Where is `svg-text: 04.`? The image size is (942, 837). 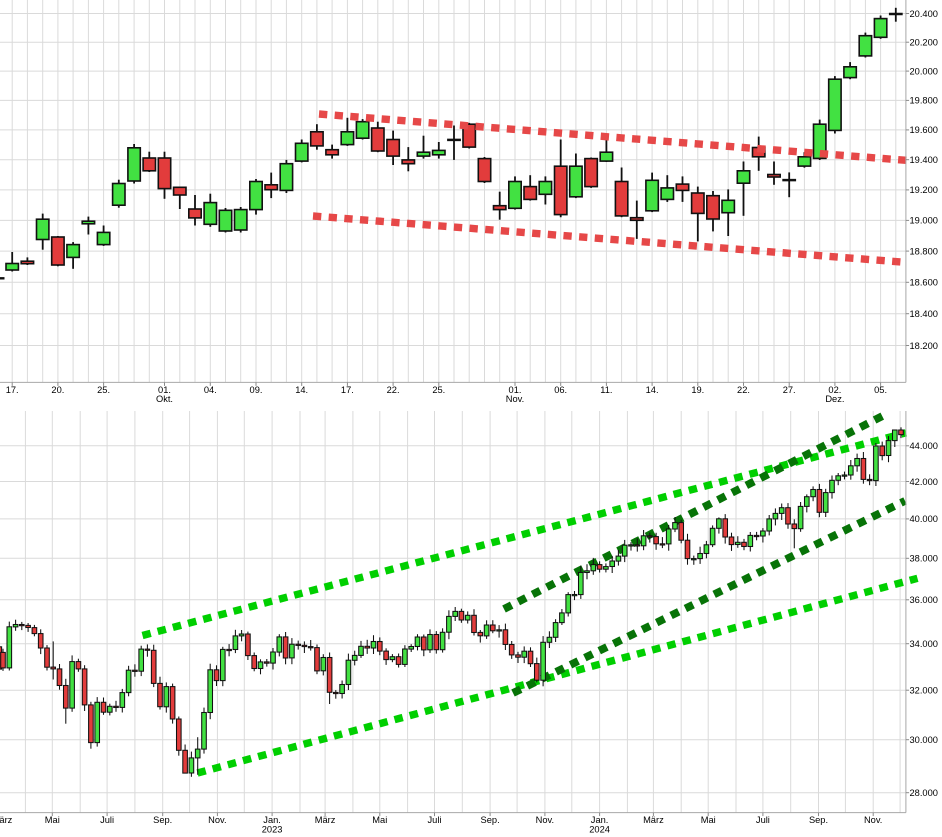
svg-text: 04. is located at coordinates (210, 390).